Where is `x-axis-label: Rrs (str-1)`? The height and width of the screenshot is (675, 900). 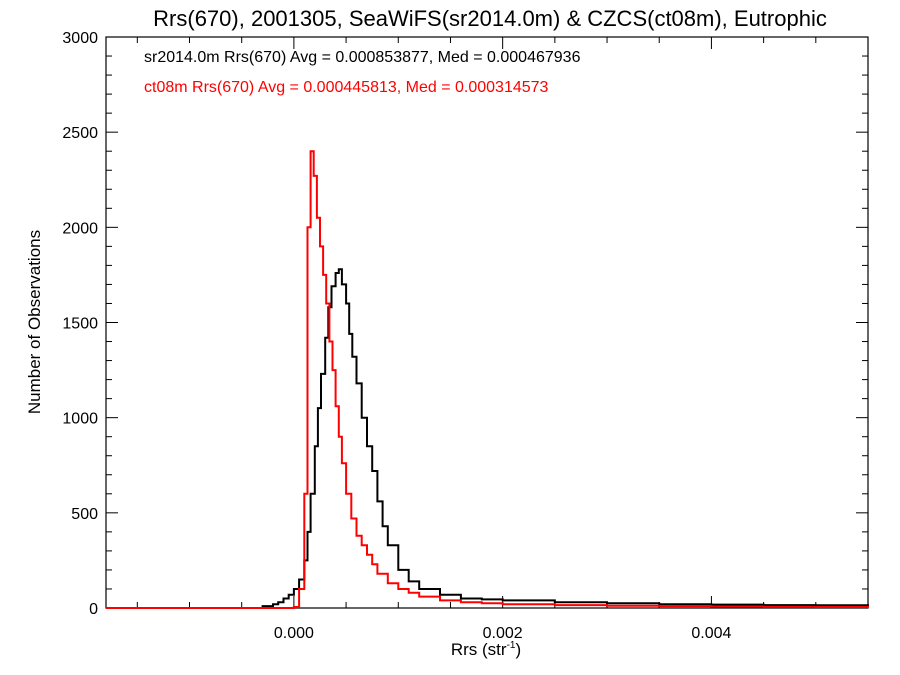 x-axis-label: Rrs (str-1) is located at coordinates (486, 649).